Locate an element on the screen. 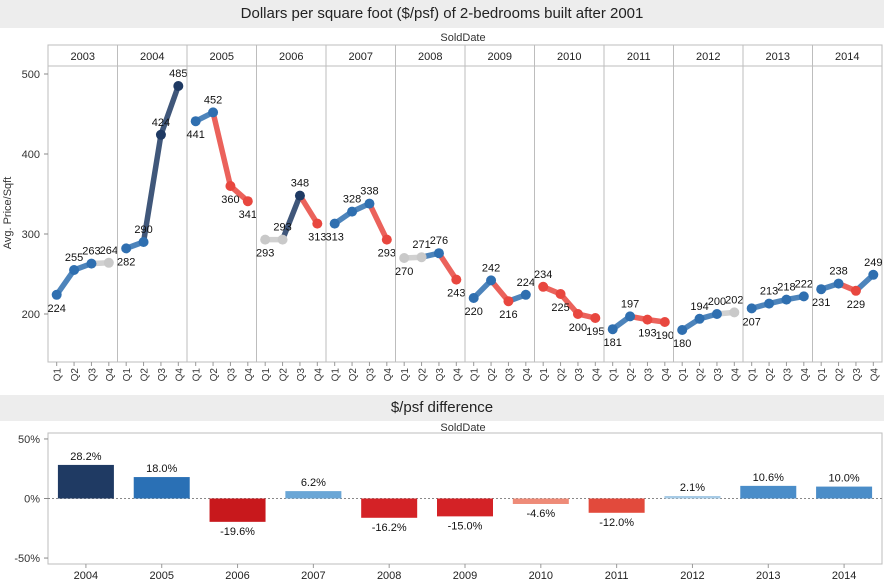 The width and height of the screenshot is (884, 584). data-label: 290 is located at coordinates (143, 230).